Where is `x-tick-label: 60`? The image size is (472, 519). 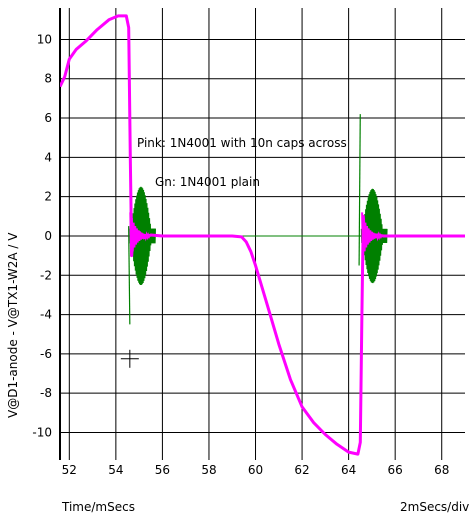
x-tick-label: 60 is located at coordinates (255, 470).